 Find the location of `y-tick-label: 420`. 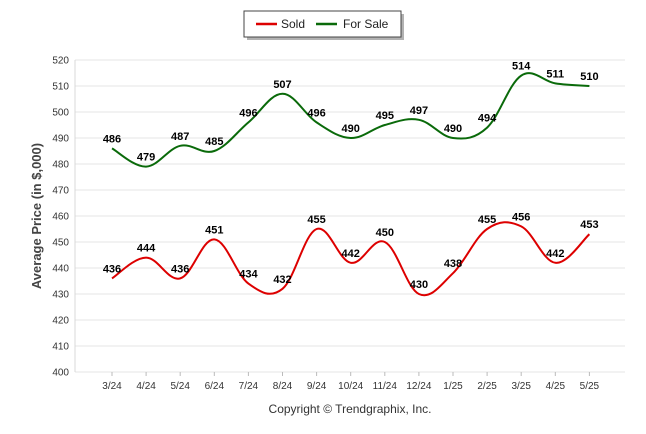

y-tick-label: 420 is located at coordinates (60, 321).